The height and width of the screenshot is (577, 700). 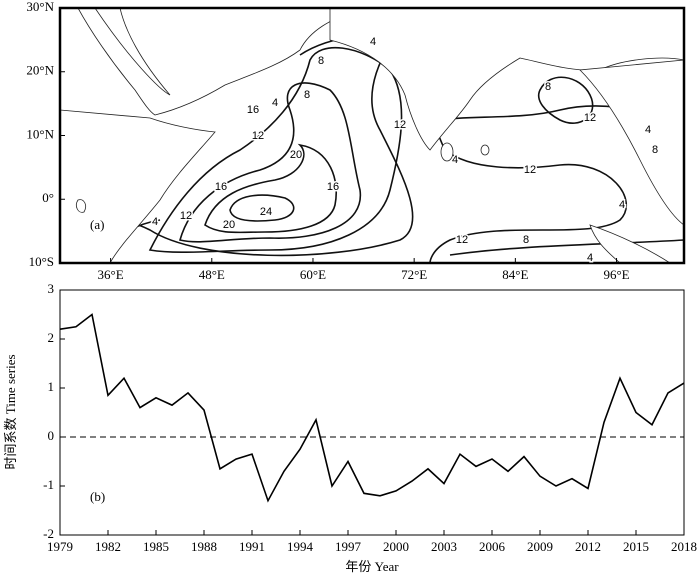 What do you see at coordinates (48, 484) in the screenshot?
I see `y-tick-label: -1` at bounding box center [48, 484].